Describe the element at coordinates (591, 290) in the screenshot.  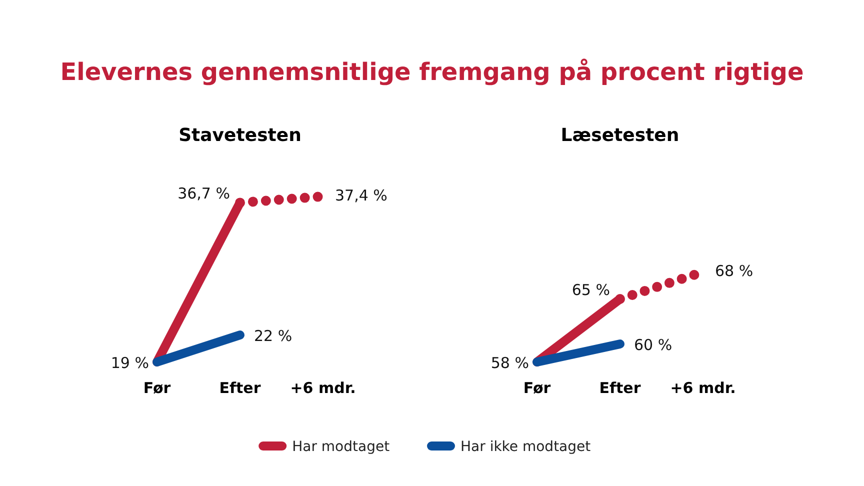
I see `data-label: 65 %` at that location.